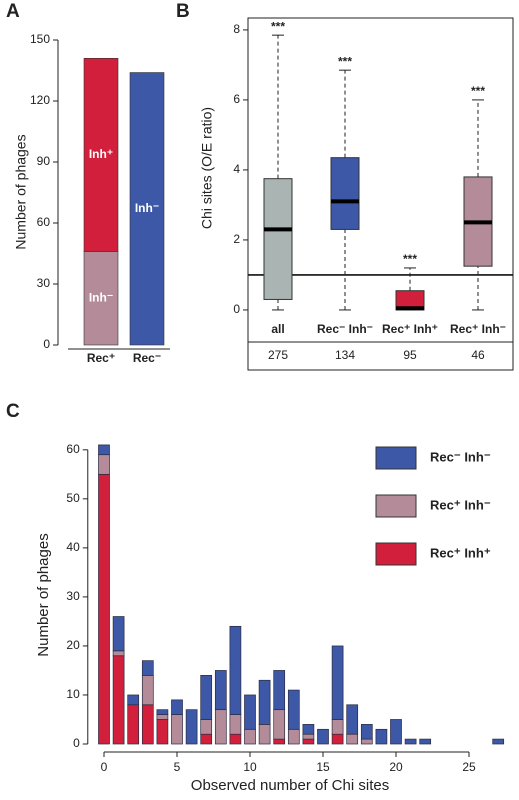 The image size is (519, 800). What do you see at coordinates (323, 767) in the screenshot?
I see `x-tick-label: 15` at bounding box center [323, 767].